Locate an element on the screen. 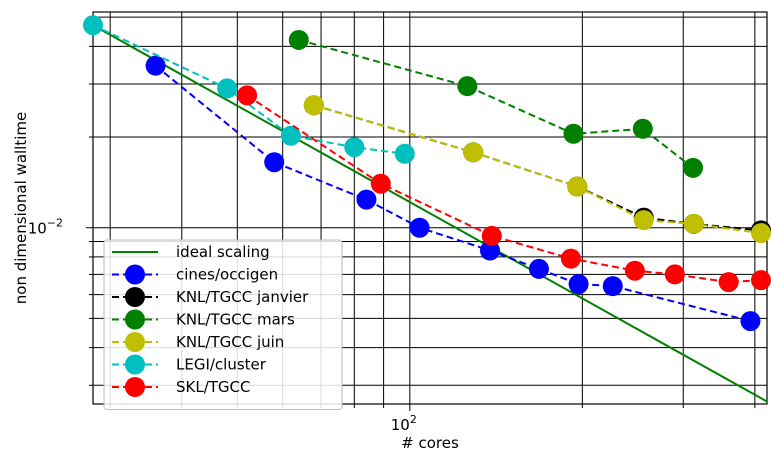  legend-label: KNL/TGCC janvier is located at coordinates (242, 297).